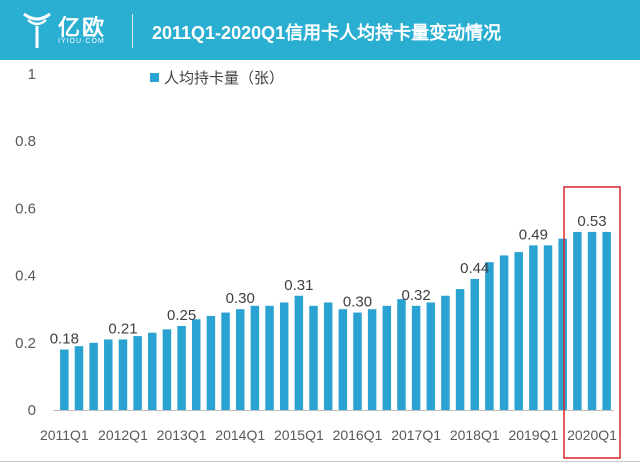  I want to click on header-bar: 亿欧 IYIOU·COM 2011Q1-2020Q1信用卡人均持卡量变动情况, so click(320, 30).